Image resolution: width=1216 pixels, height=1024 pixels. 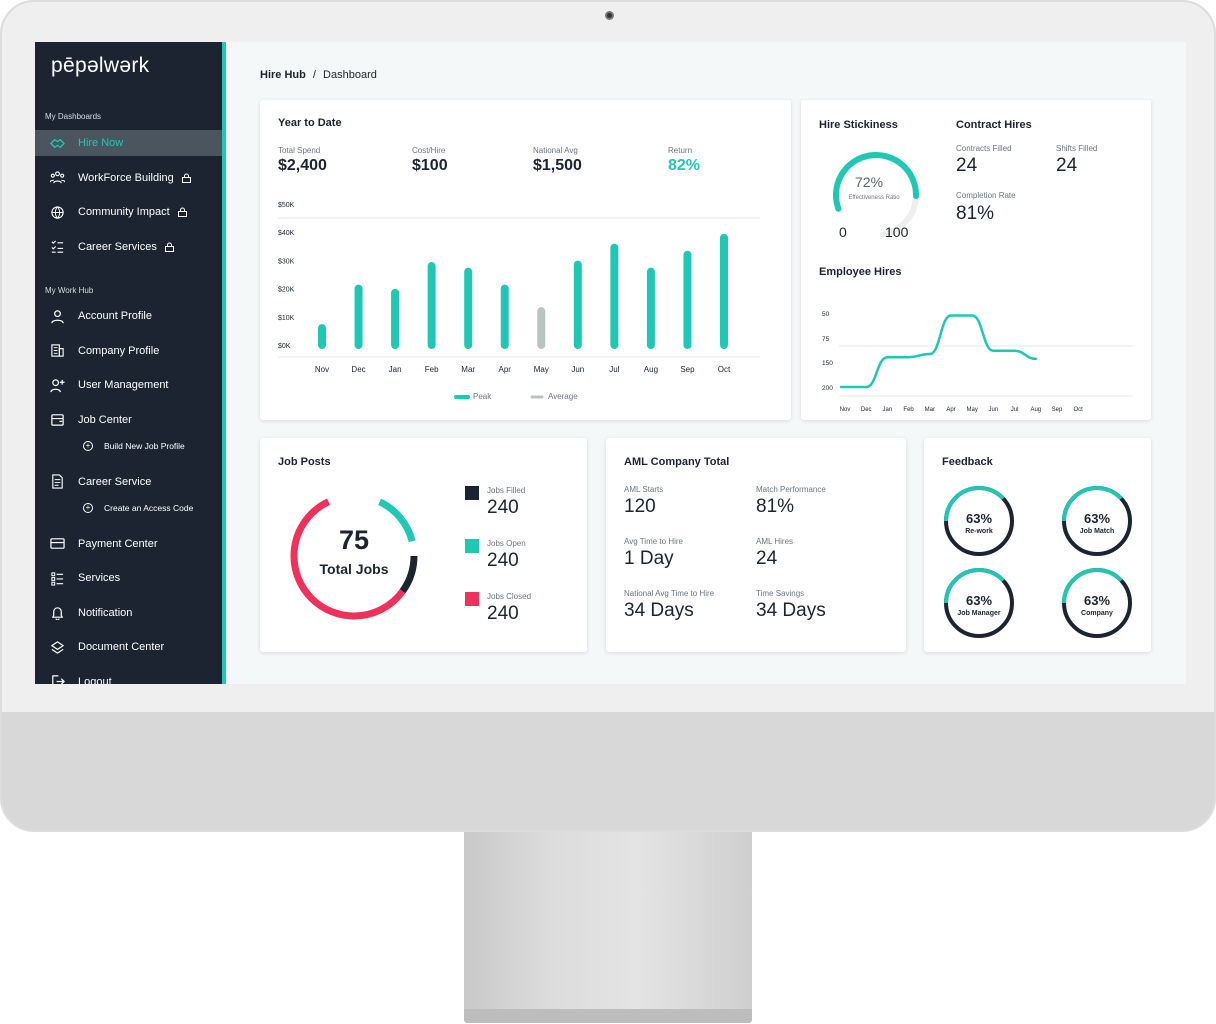 What do you see at coordinates (128, 544) in the screenshot?
I see `sidebar-item-payment-center: Payment Center` at bounding box center [128, 544].